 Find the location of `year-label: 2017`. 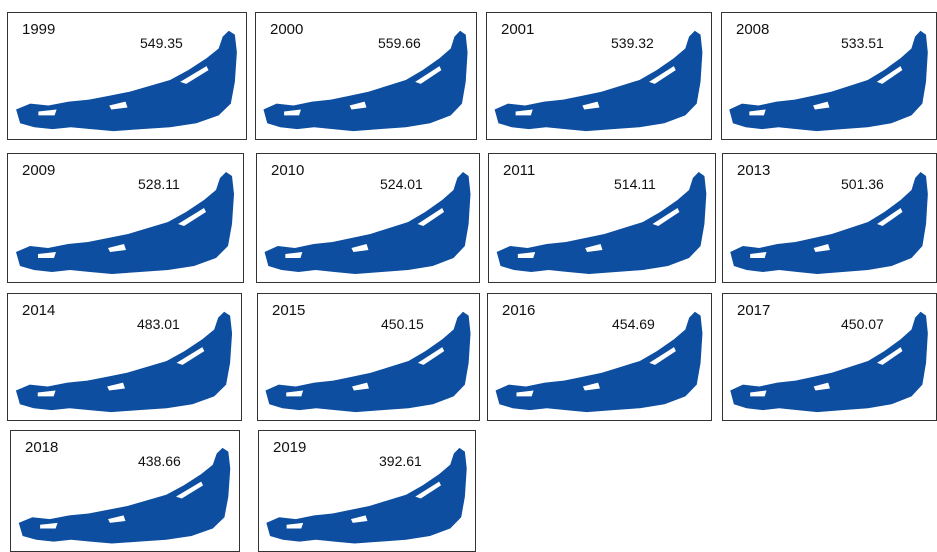

year-label: 2017 is located at coordinates (754, 310).